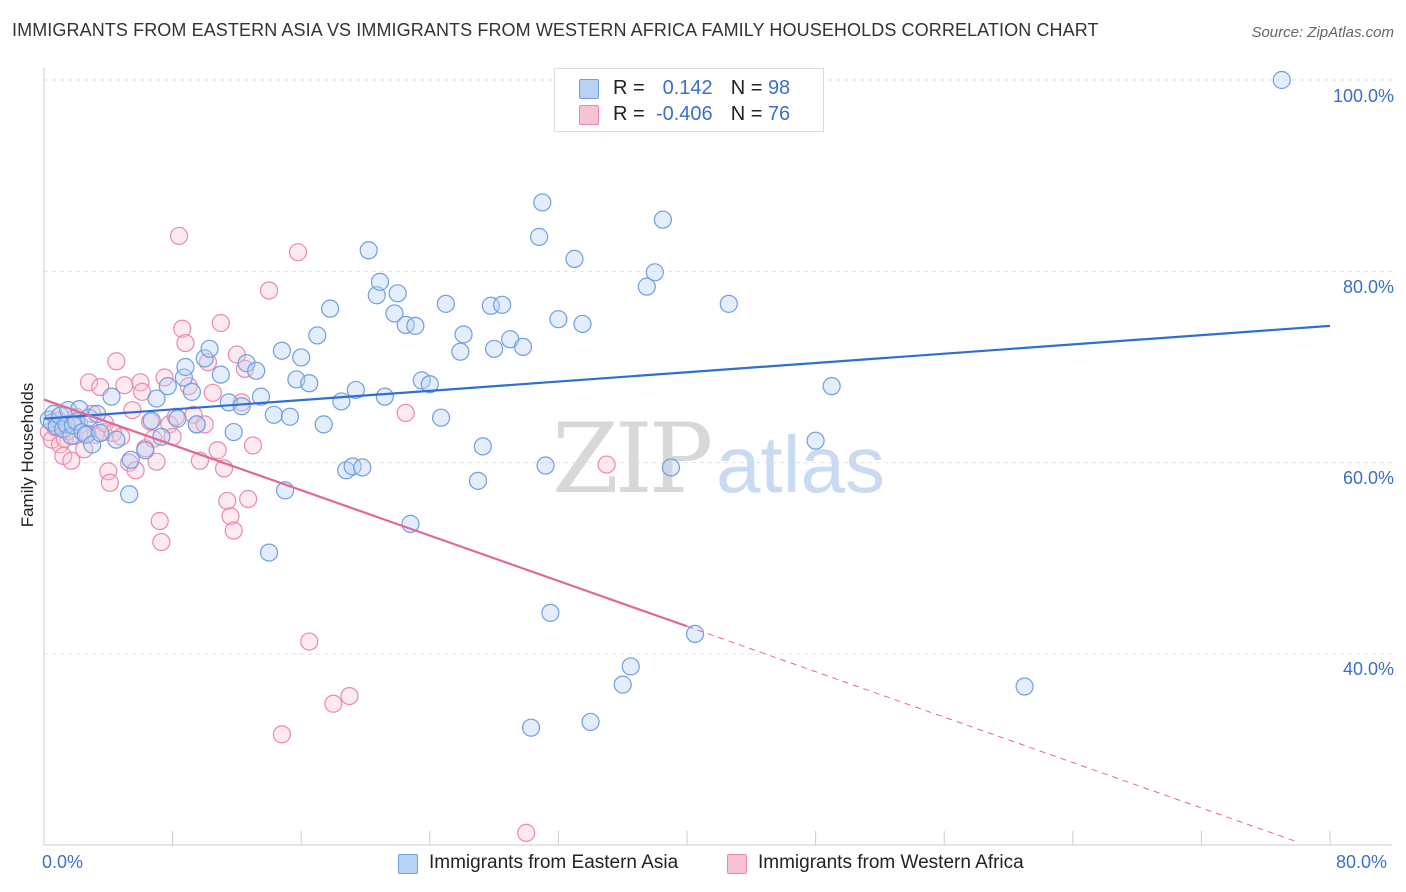  I want to click on watermark-zip: ZIP, so click(631, 459).